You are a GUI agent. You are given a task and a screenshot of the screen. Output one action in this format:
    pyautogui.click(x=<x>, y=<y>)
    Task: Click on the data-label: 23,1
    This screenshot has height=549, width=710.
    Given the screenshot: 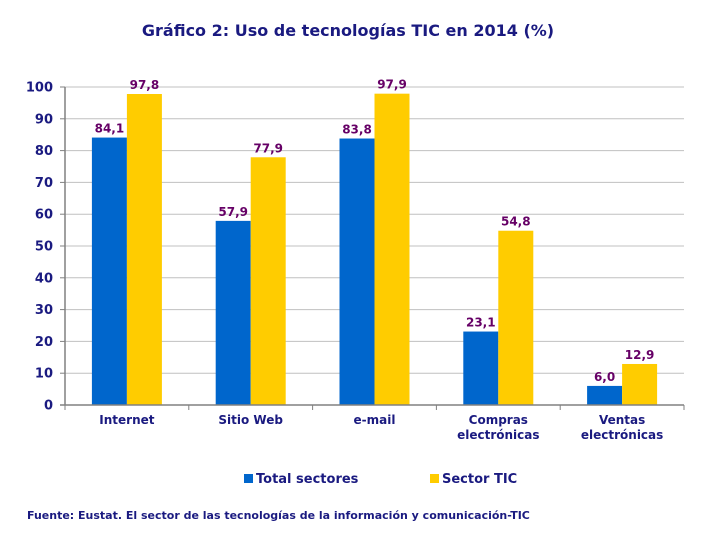 What is the action you would take?
    pyautogui.click(x=481, y=323)
    